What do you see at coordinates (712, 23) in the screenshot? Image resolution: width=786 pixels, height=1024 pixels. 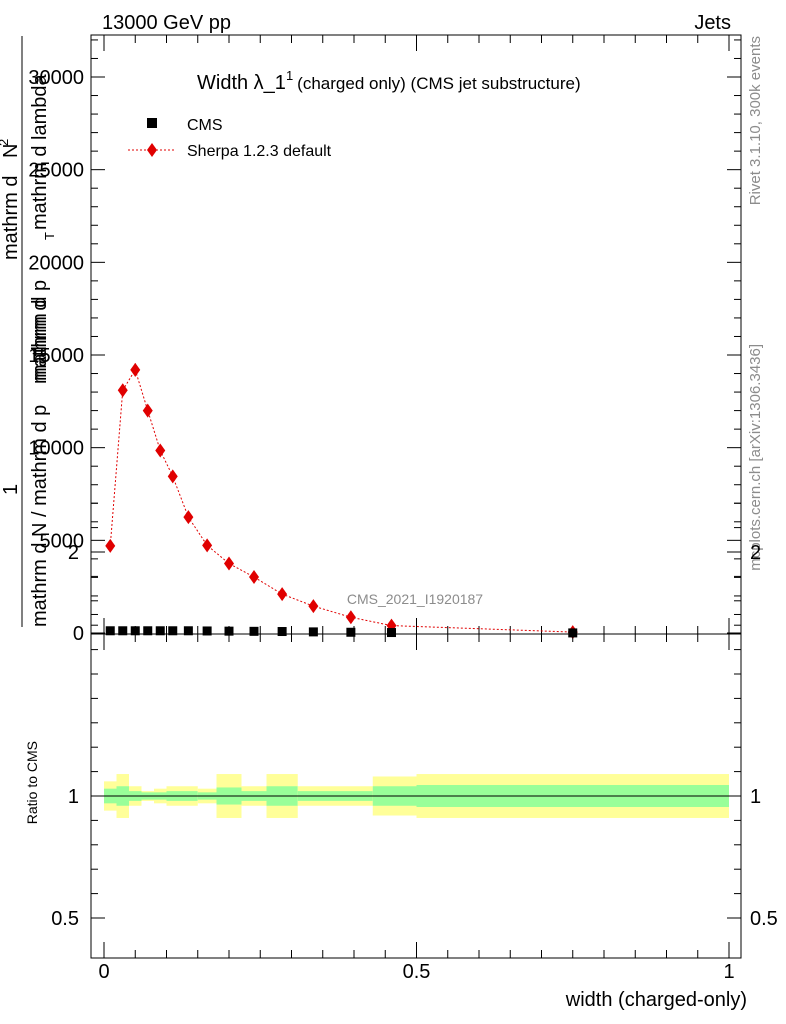 I see `header-right: Jets` at bounding box center [712, 23].